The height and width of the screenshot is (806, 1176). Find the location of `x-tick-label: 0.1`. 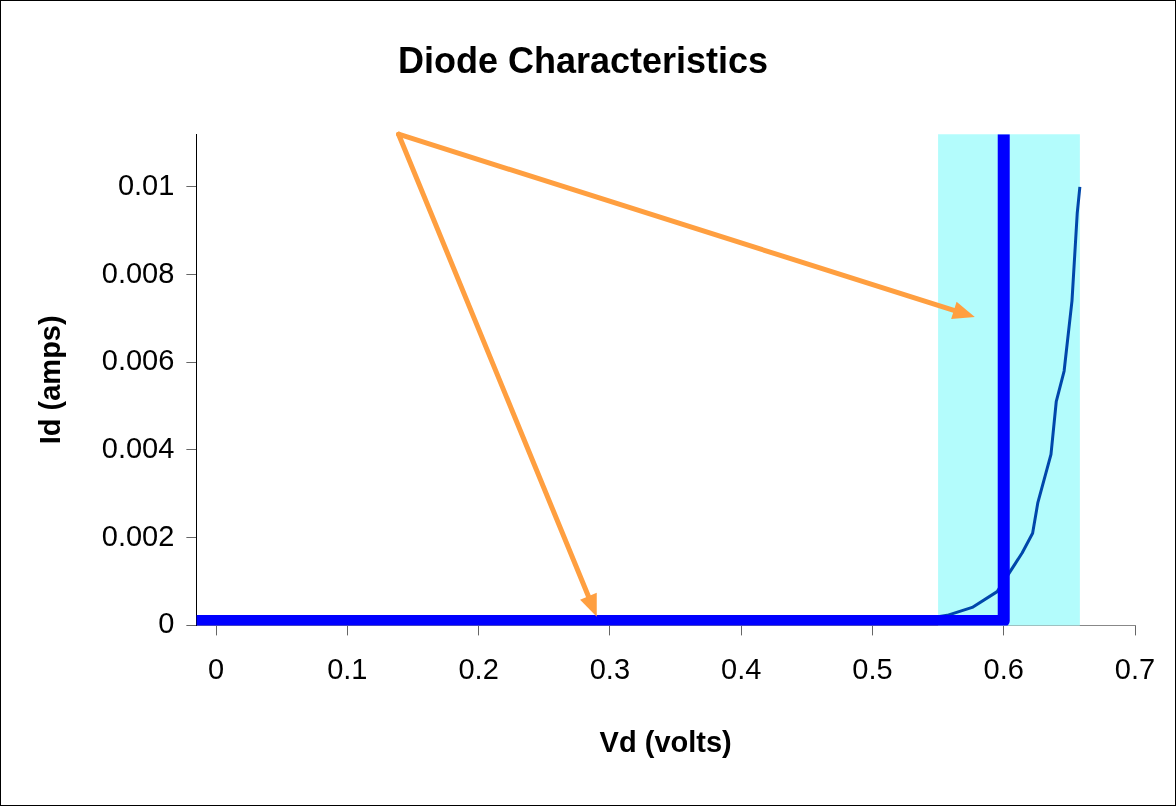

x-tick-label: 0.1 is located at coordinates (347, 668).